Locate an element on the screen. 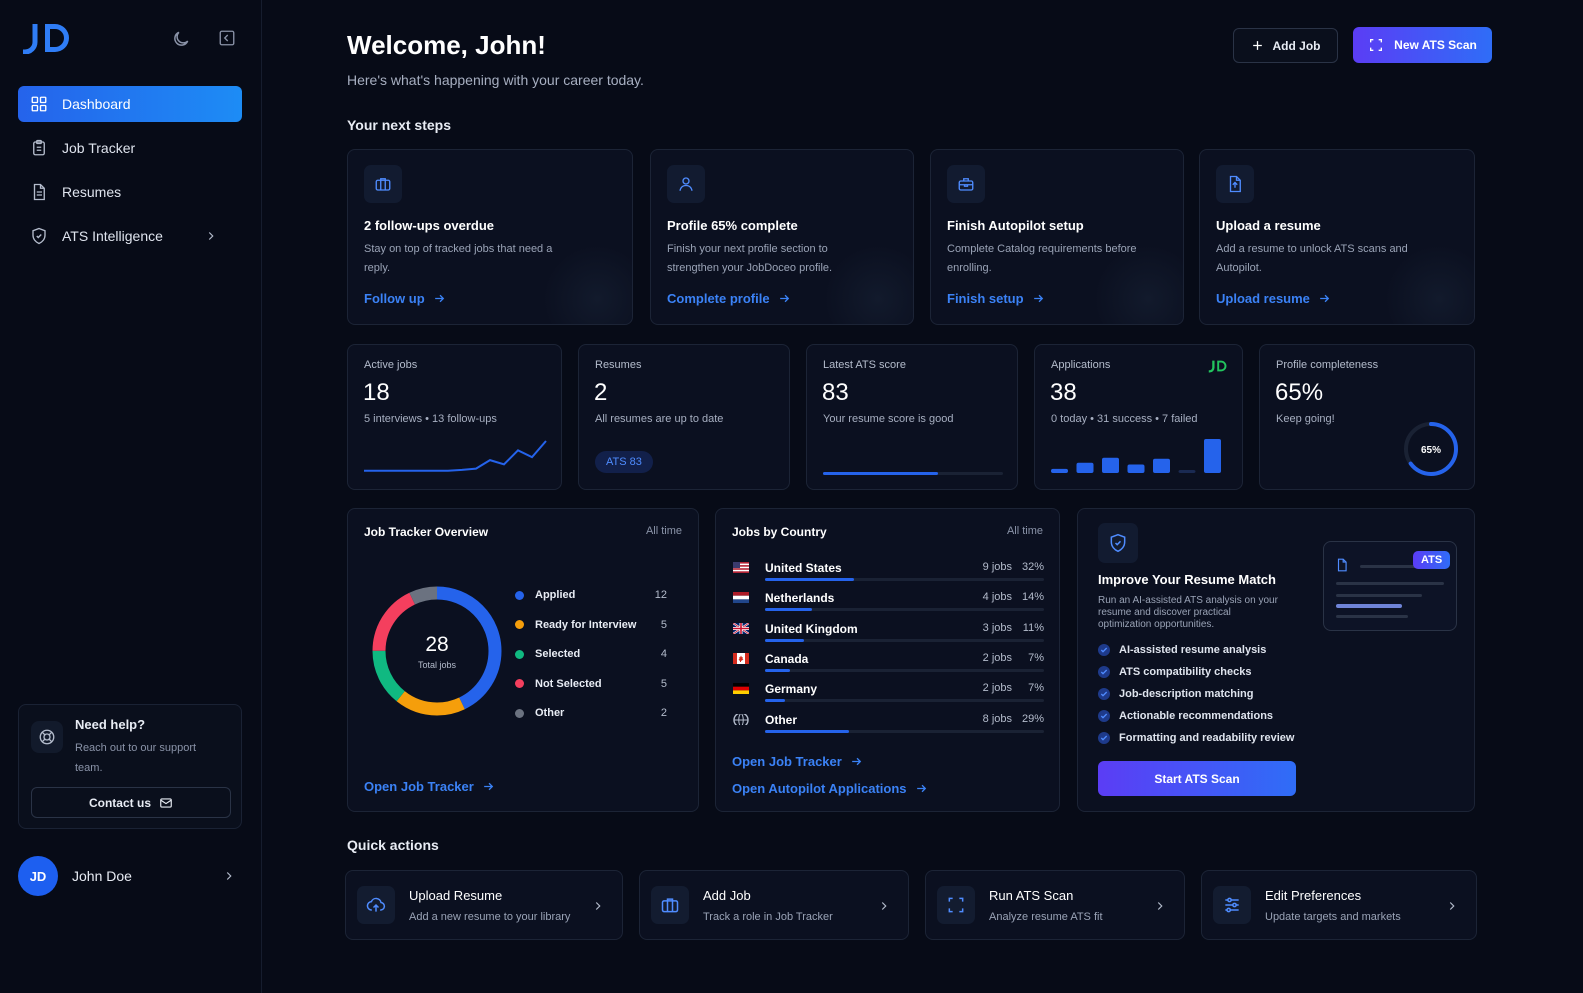 The width and height of the screenshot is (1583, 993). stat-sub: 5 interviews • 13 follow-ups is located at coordinates (430, 419).